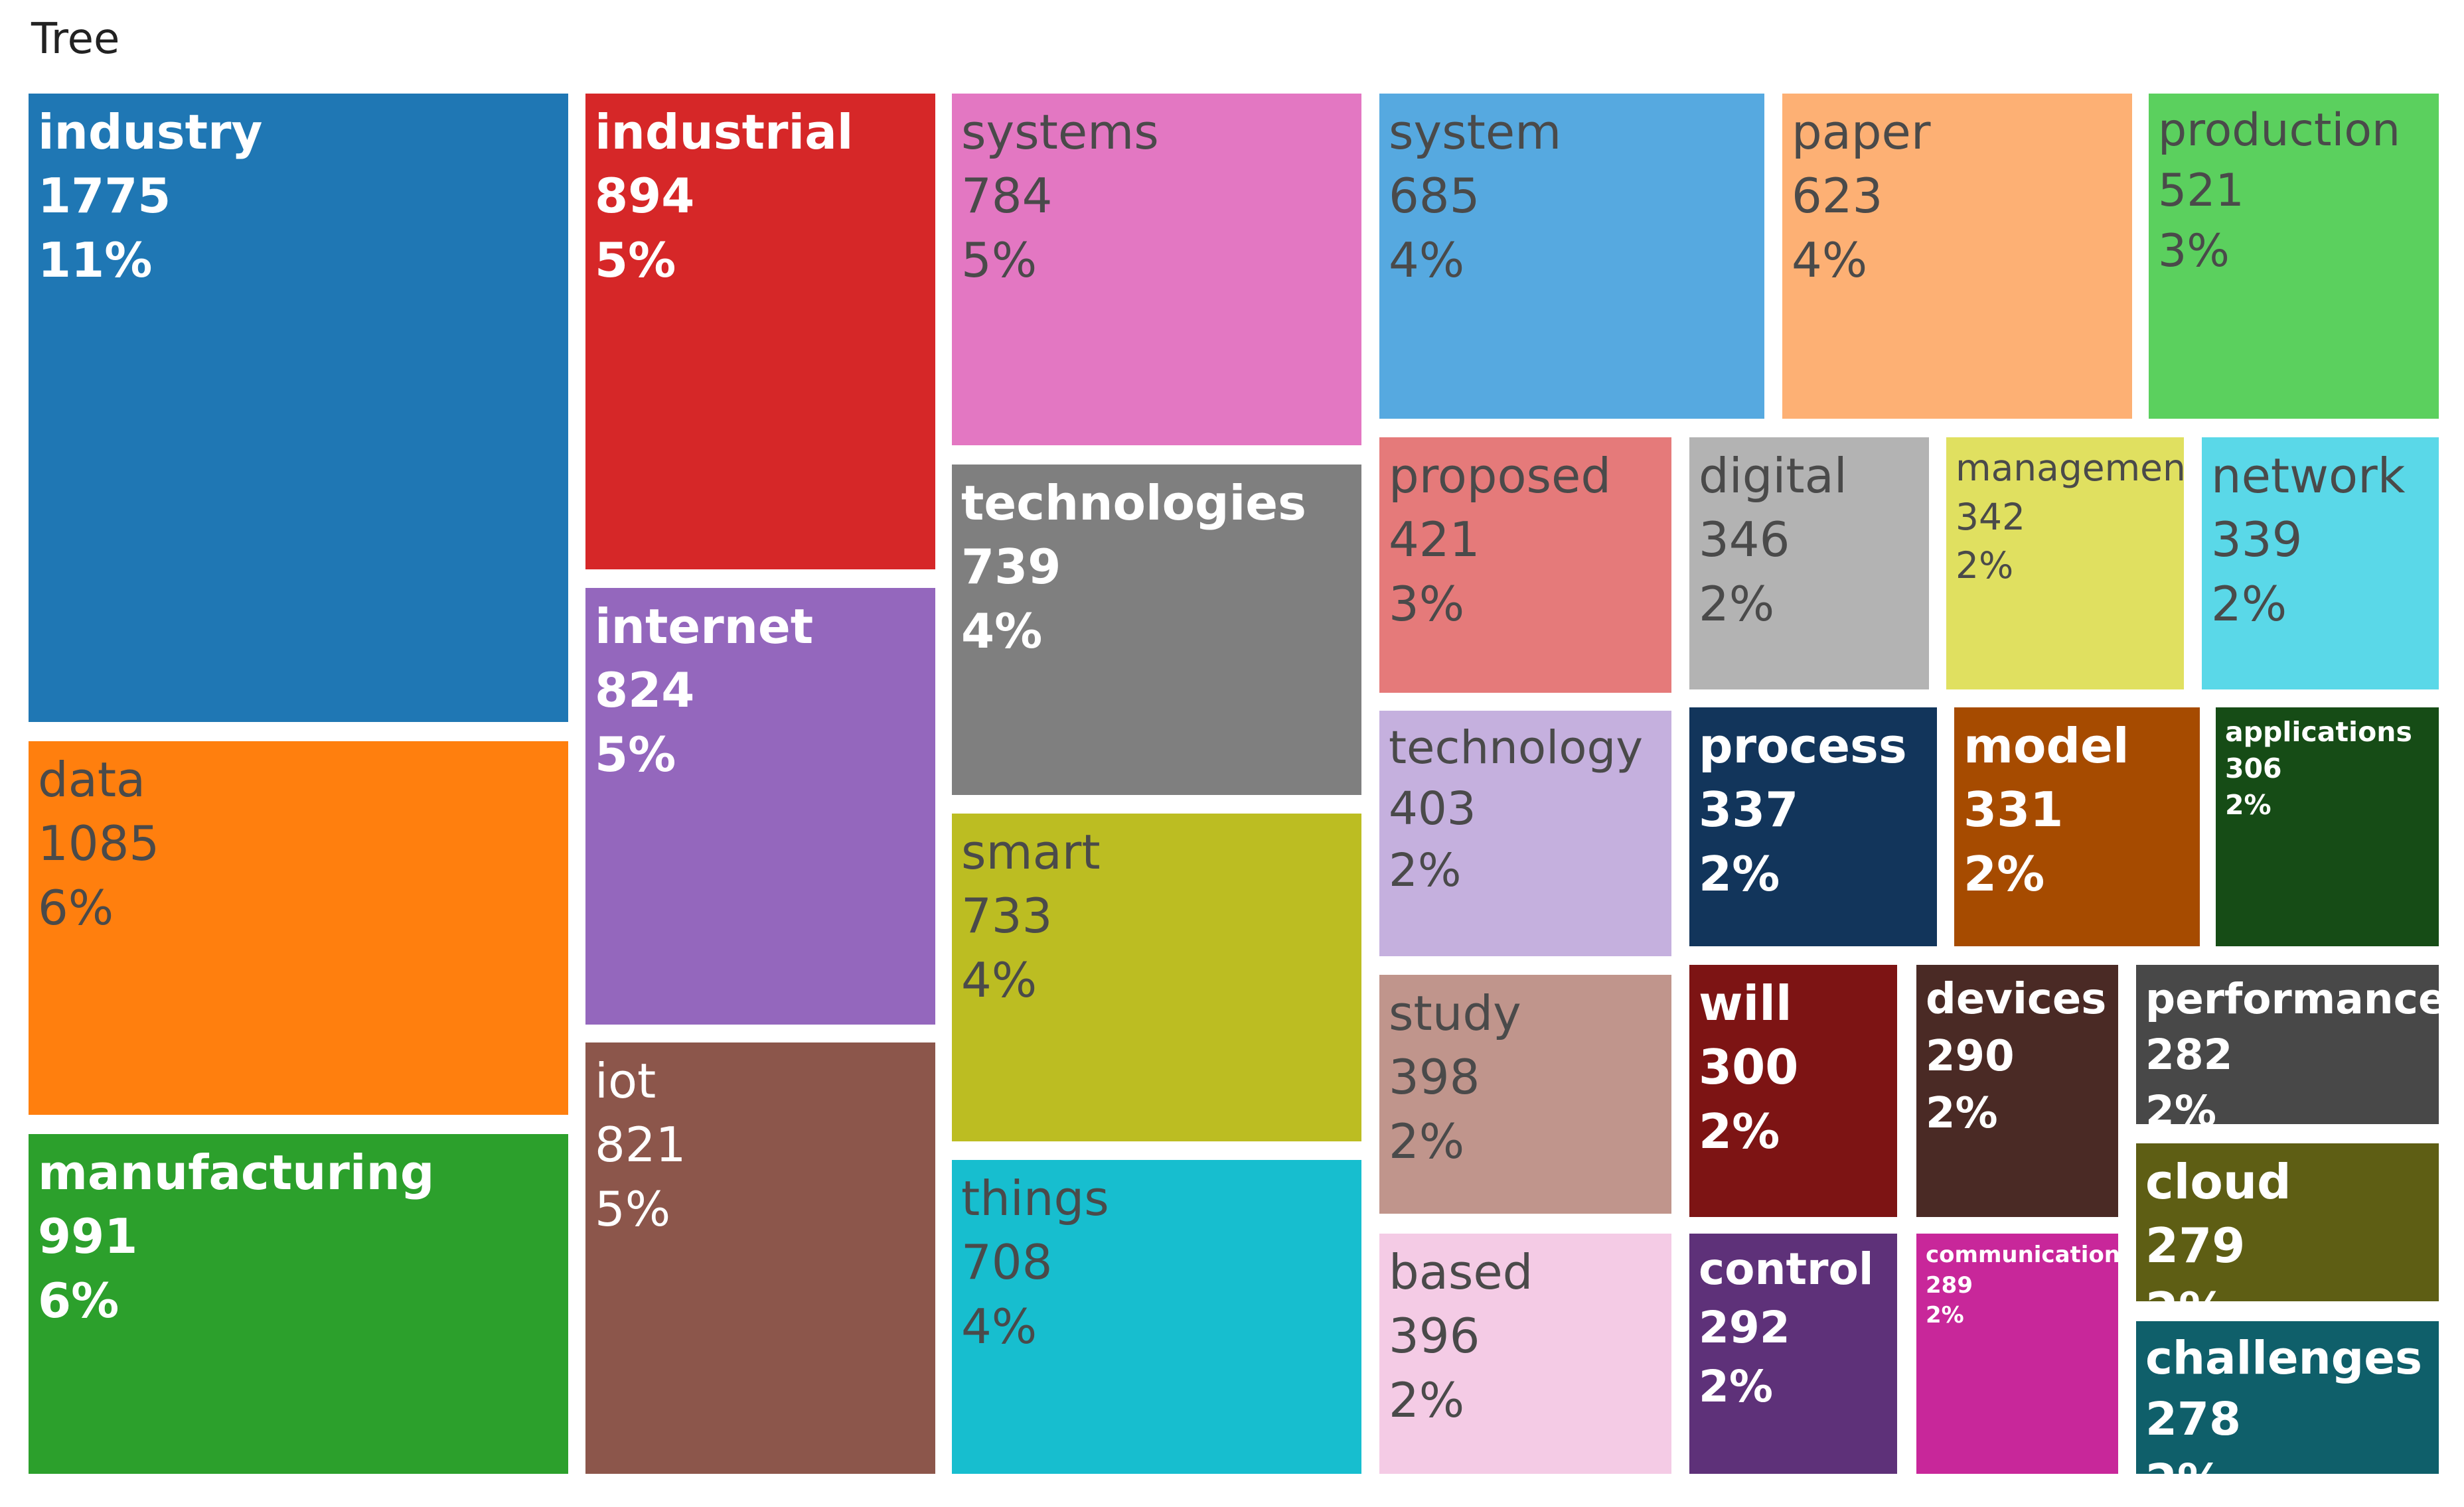 This screenshot has width=2464, height=1507. I want to click on tile-label: challenges, so click(2284, 1358).